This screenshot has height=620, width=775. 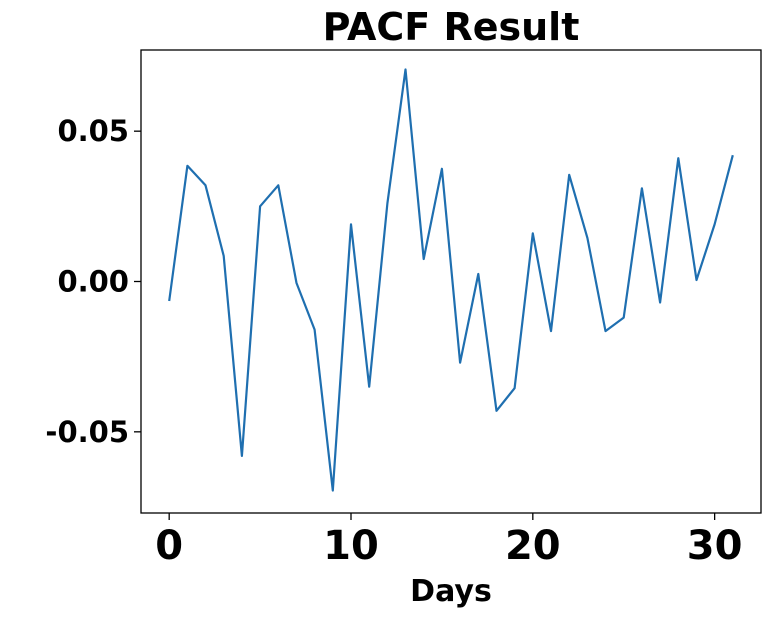 I want to click on x-tick-label: 0, so click(x=169, y=546).